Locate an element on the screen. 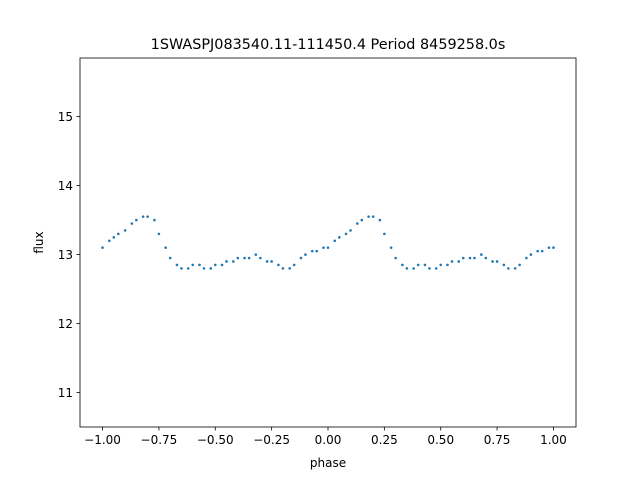 The width and height of the screenshot is (640, 480). x-tick-label: 1.00 is located at coordinates (553, 440).